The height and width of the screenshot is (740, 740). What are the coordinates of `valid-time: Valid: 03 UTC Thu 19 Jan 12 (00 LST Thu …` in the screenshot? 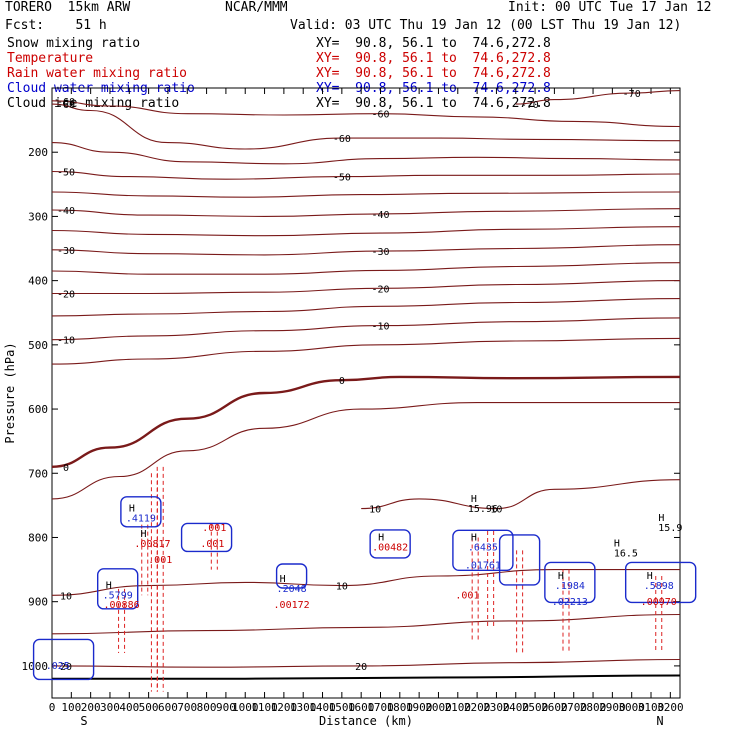 It's located at (486, 25).